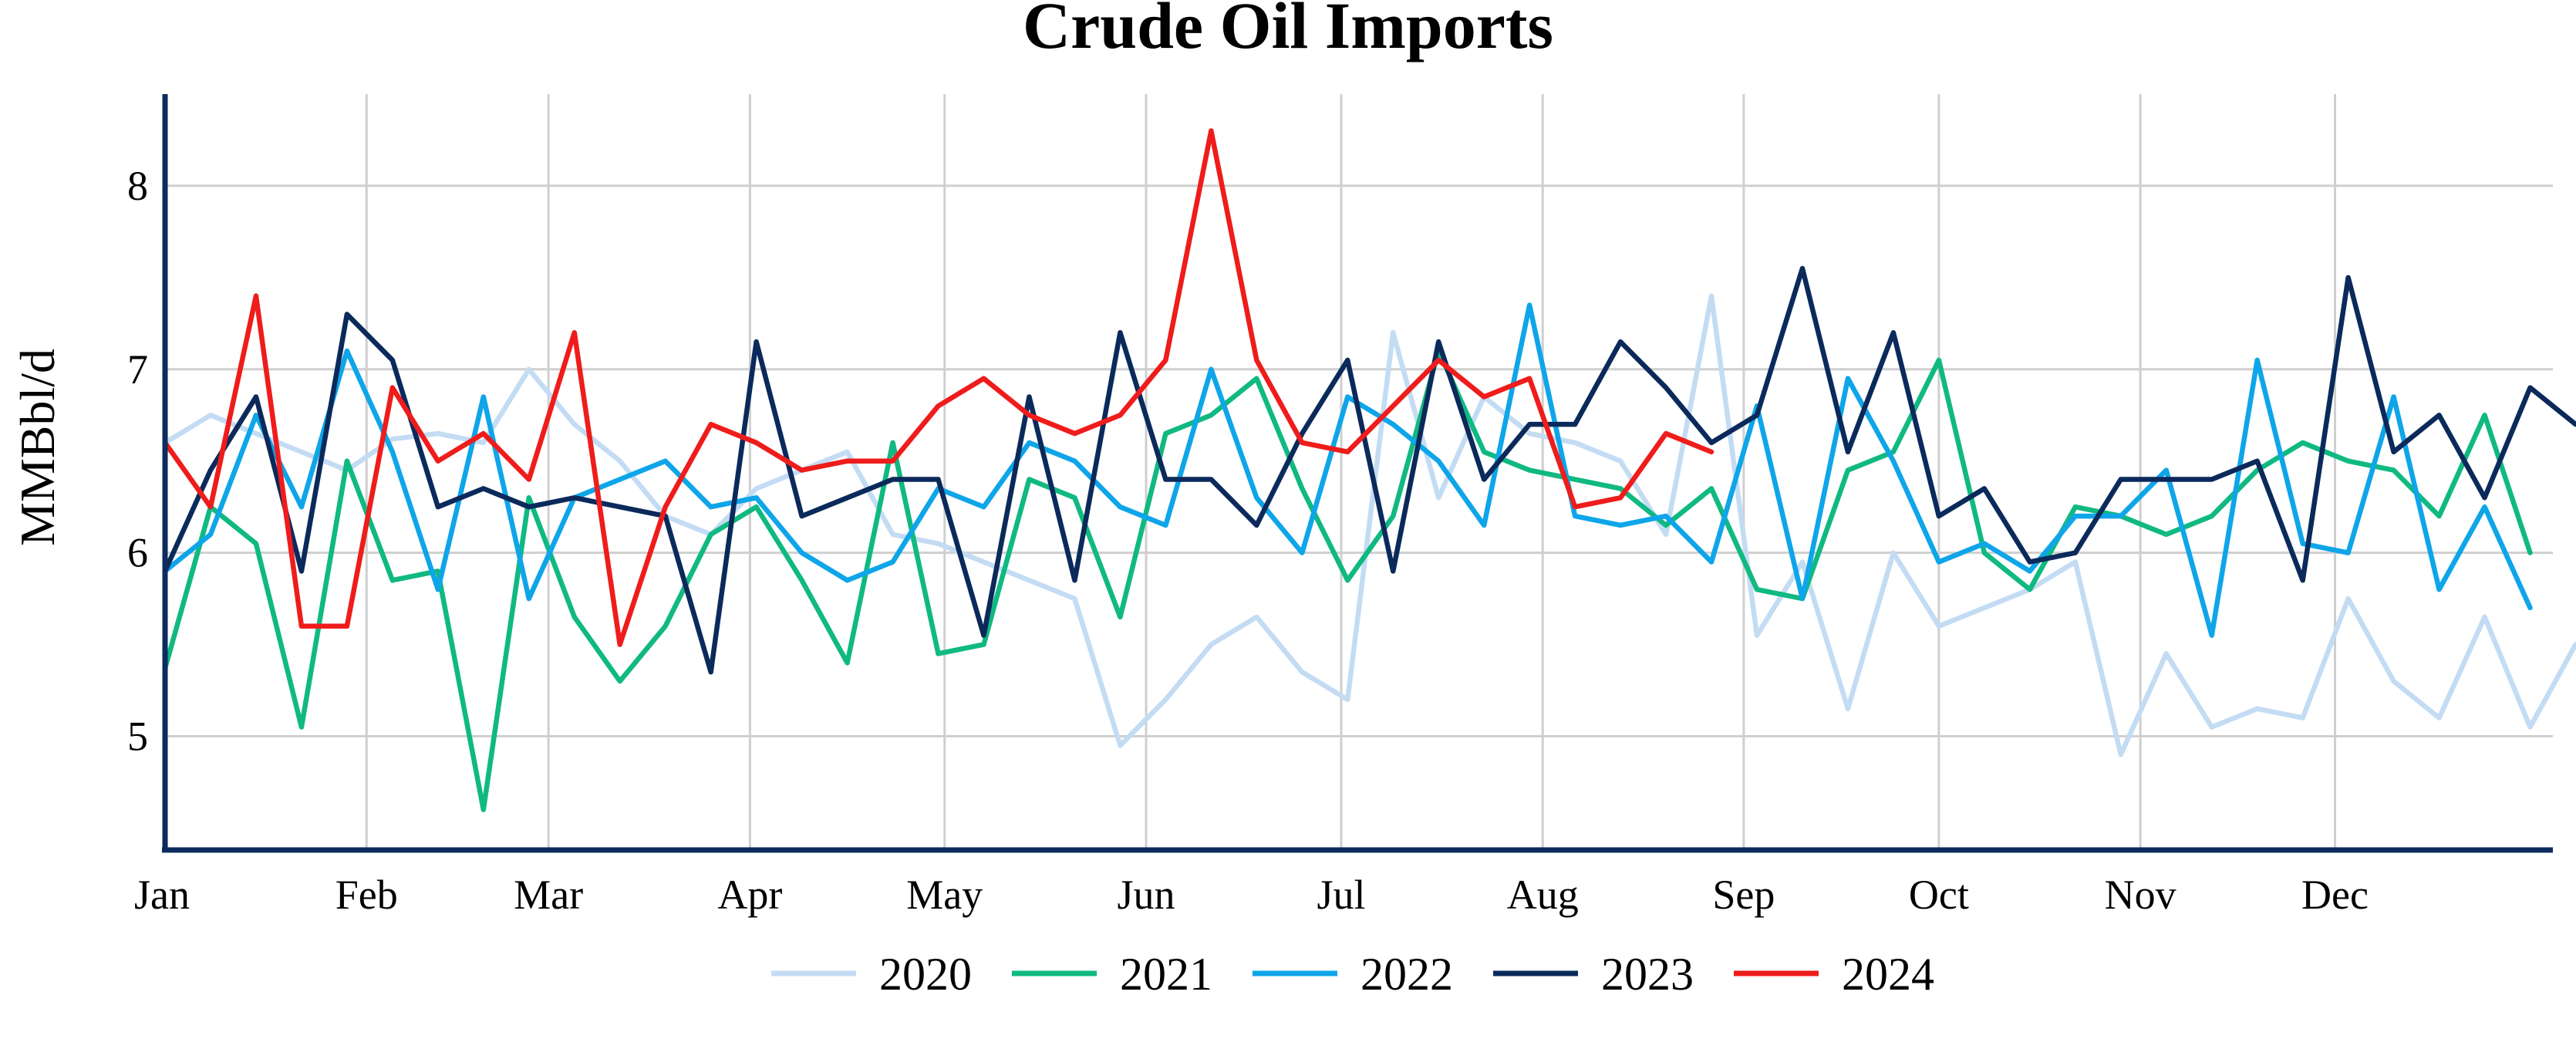 The width and height of the screenshot is (2576, 1049). What do you see at coordinates (944, 895) in the screenshot?
I see `x-tick-label: May` at bounding box center [944, 895].